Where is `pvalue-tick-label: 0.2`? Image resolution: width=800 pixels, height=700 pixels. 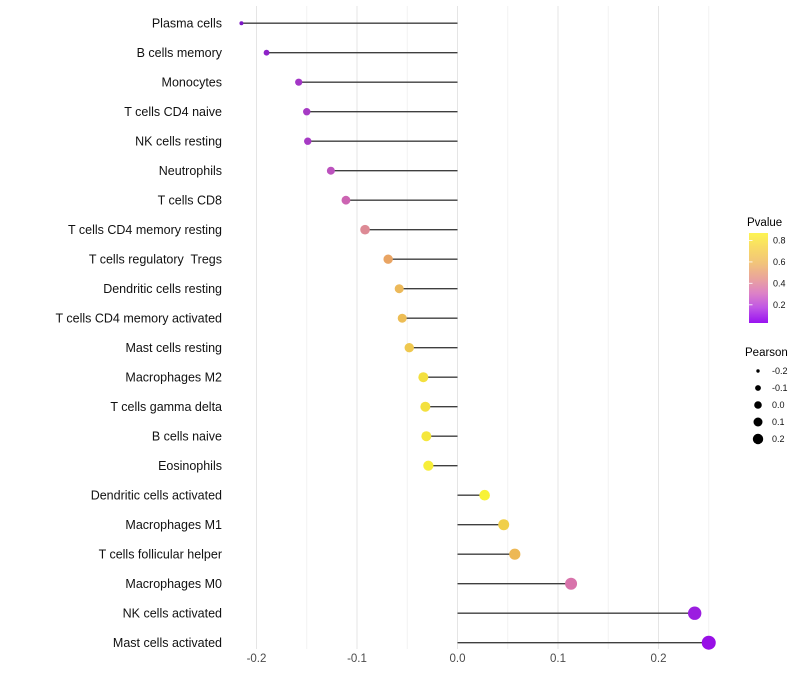
pvalue-tick-label: 0.2 is located at coordinates (779, 305).